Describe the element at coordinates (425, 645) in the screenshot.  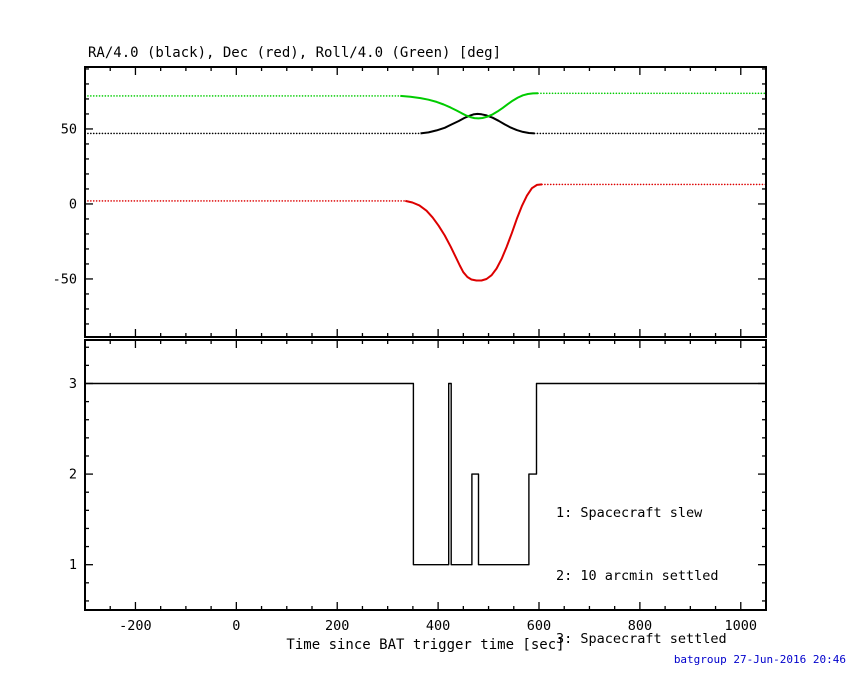
I see `x-axis-label: Time since BAT trigger time [sec]` at that location.